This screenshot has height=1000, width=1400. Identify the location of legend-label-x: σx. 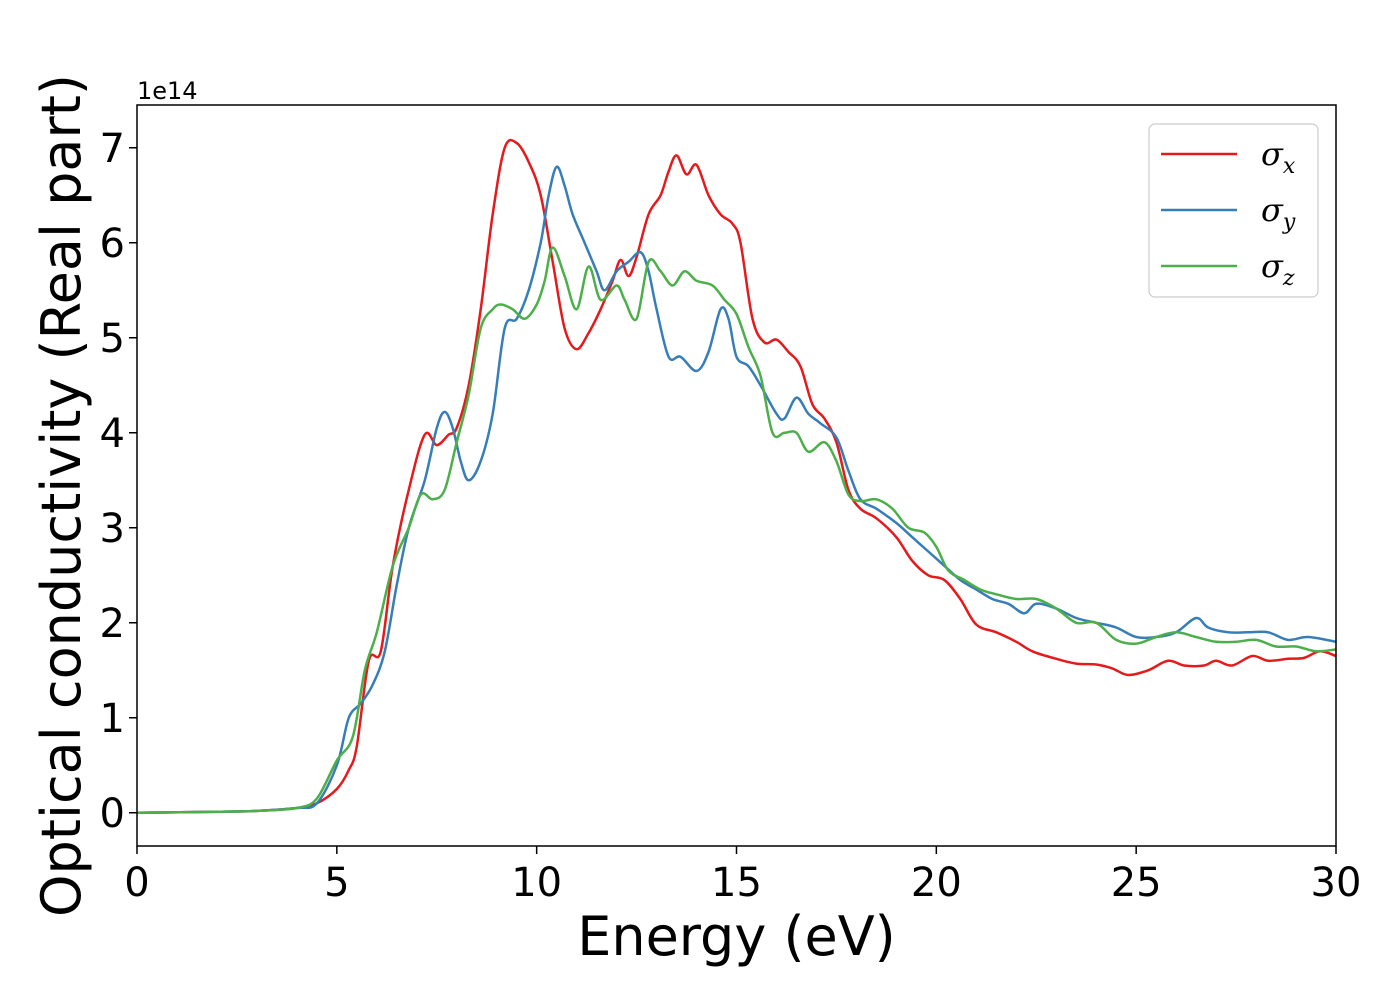
(1278, 157).